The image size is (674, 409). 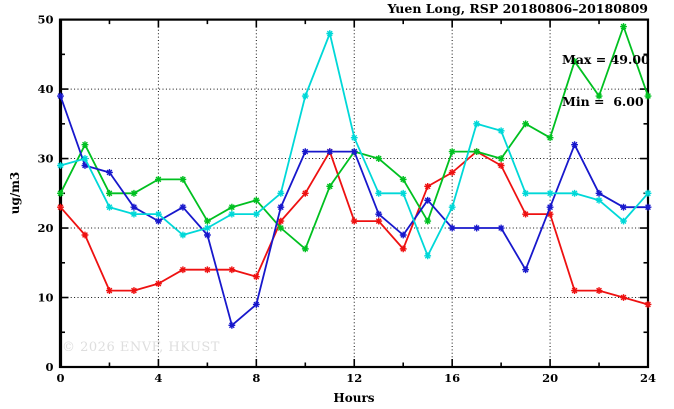 I want to click on x-axis-label: Hours, so click(x=354, y=398).